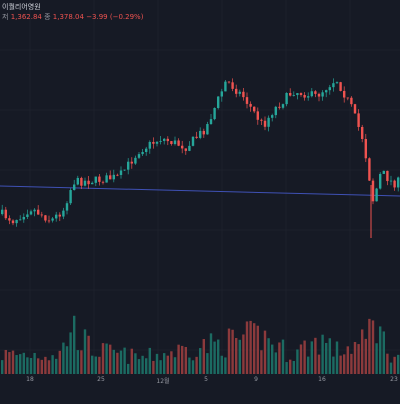  Describe the element at coordinates (47, 17) in the screenshot. I see `close-label: 종` at that location.